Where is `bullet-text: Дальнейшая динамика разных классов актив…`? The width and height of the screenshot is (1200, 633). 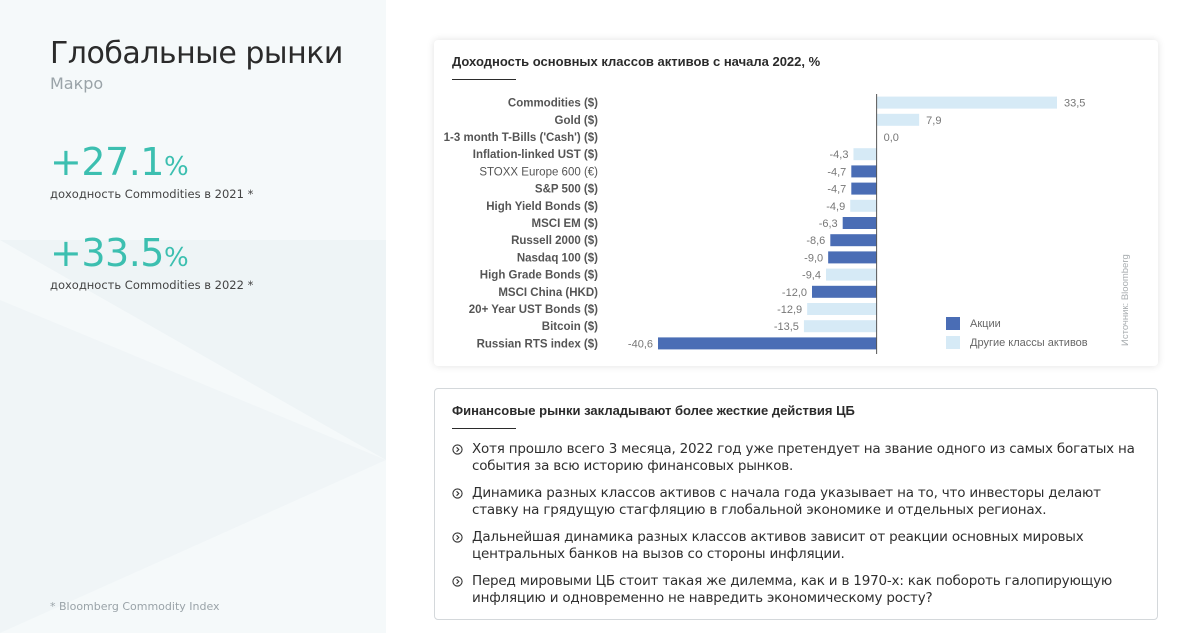 bullet-text: Дальнейшая динамика разных классов актив… is located at coordinates (778, 545).